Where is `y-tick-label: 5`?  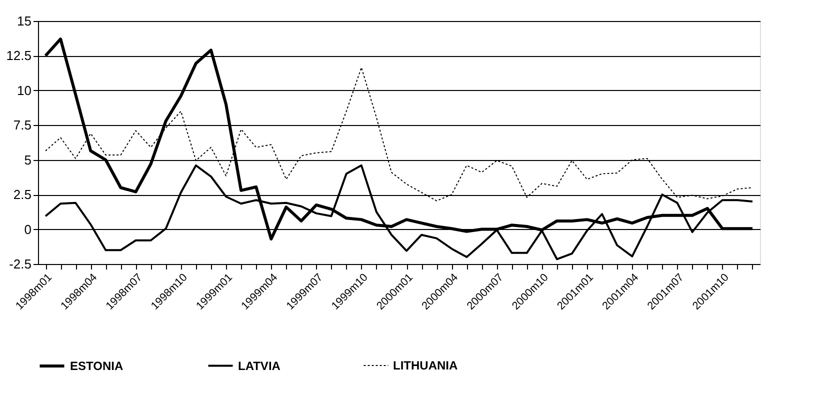 y-tick-label: 5 is located at coordinates (28, 160).